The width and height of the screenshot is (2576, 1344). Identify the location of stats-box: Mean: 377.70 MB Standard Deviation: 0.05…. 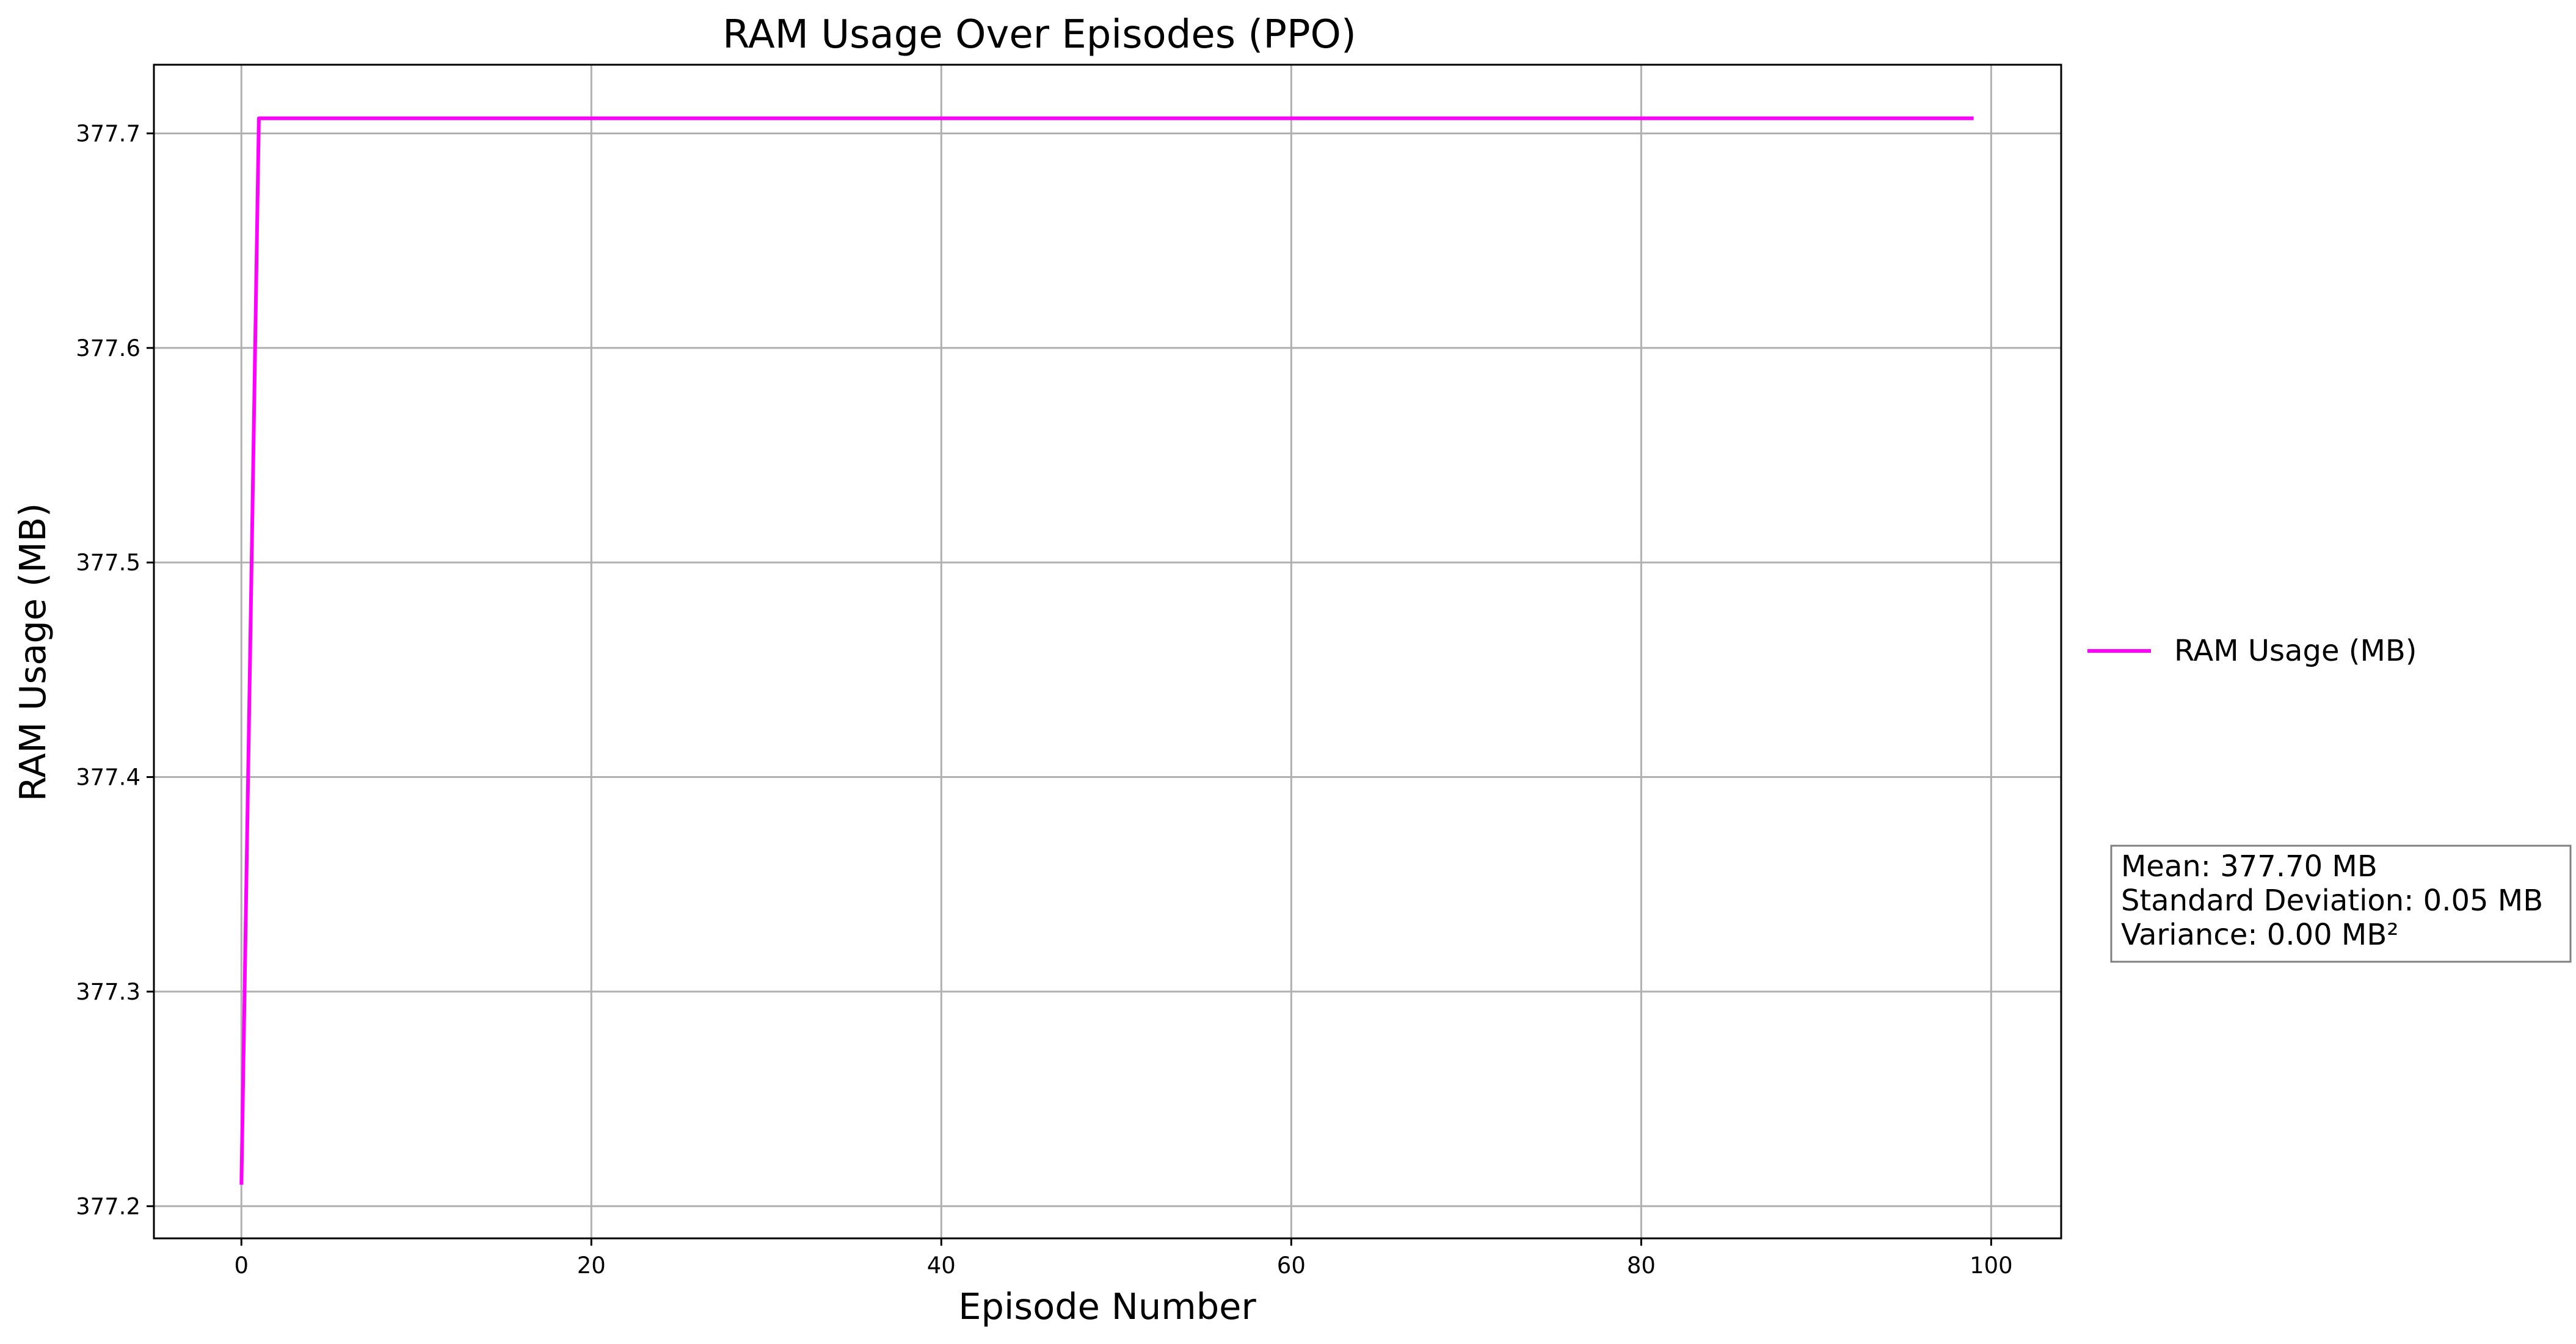
(2341, 904).